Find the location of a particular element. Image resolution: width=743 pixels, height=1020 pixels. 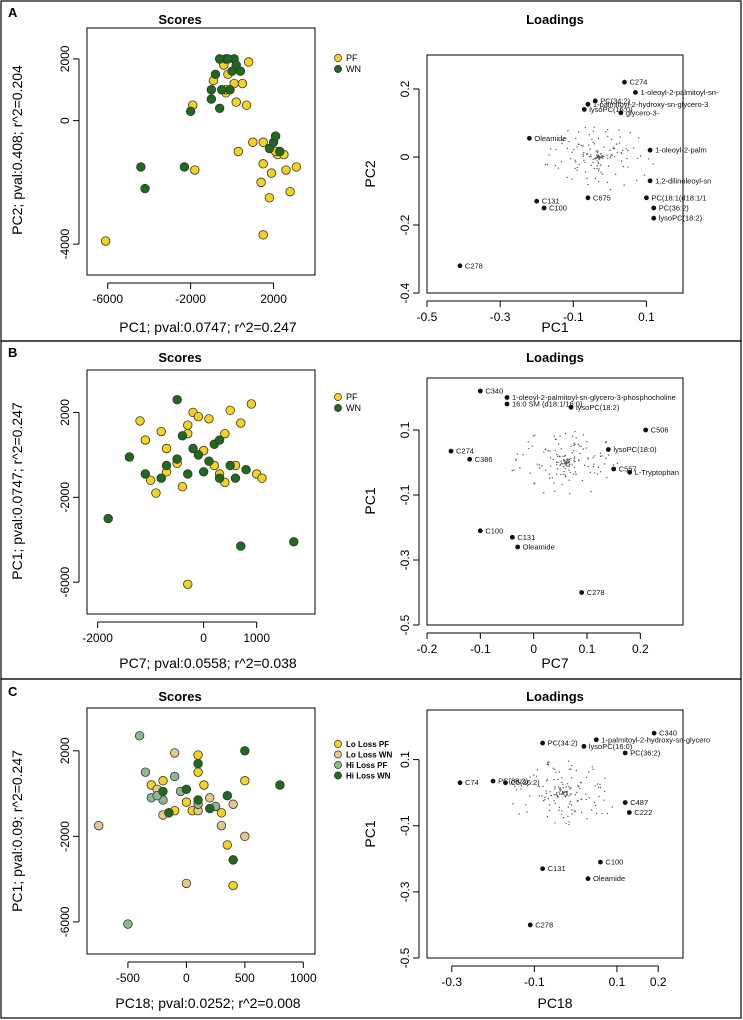

loadings-cloud is located at coordinates (563, 793).